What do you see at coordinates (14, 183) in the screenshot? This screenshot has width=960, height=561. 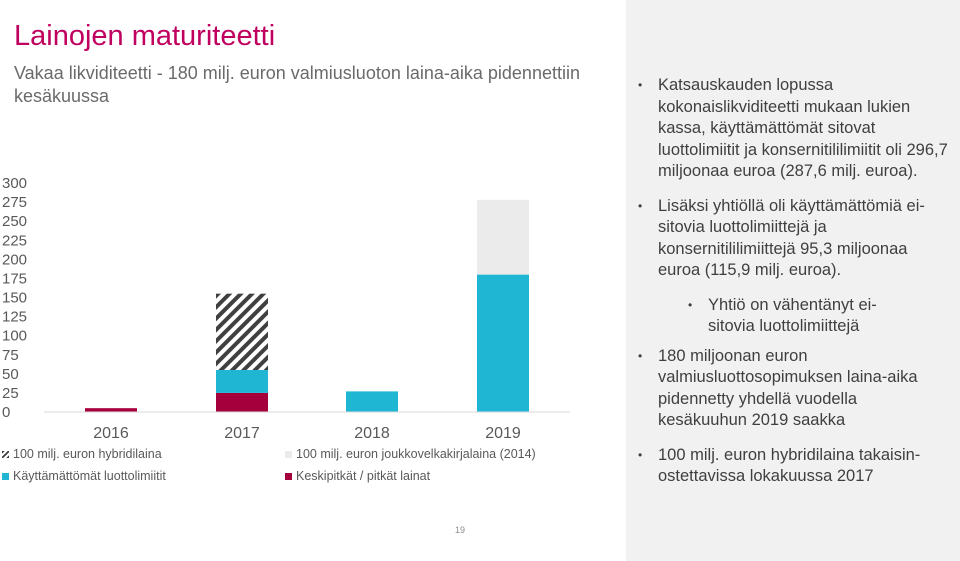 I see `y-tick-label: 300` at bounding box center [14, 183].